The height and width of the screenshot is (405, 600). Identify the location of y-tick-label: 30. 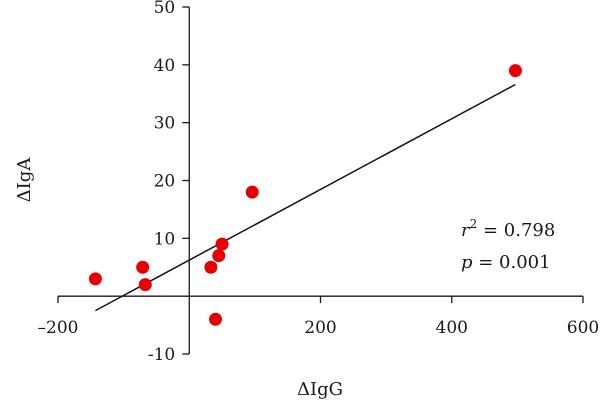
(165, 124).